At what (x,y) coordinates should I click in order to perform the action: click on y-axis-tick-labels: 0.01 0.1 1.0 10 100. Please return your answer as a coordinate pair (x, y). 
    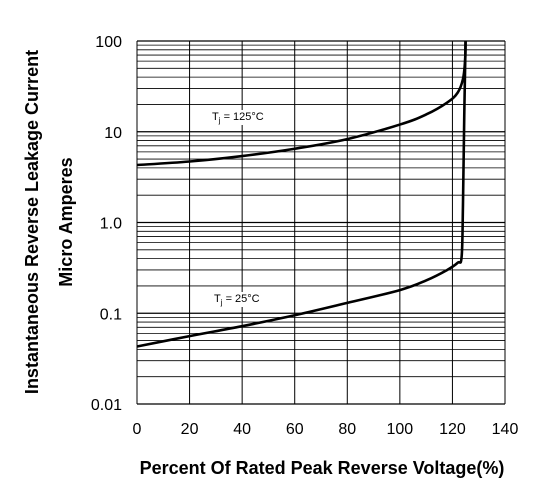
    Looking at the image, I should click on (106, 224).